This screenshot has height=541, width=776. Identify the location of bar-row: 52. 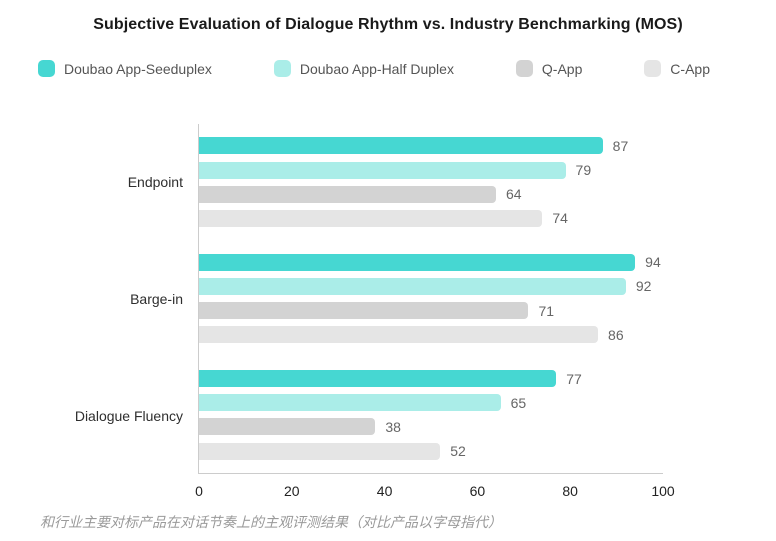
(431, 451).